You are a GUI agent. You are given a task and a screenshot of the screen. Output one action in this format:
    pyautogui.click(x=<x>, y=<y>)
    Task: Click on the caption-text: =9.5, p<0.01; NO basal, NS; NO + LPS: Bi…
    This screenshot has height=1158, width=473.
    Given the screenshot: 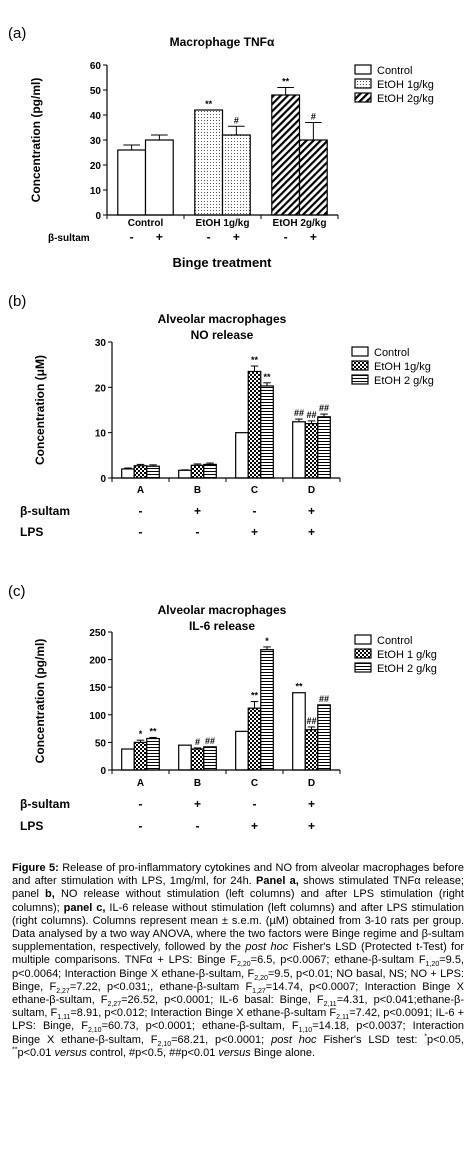 What is the action you would take?
    pyautogui.click(x=238, y=980)
    